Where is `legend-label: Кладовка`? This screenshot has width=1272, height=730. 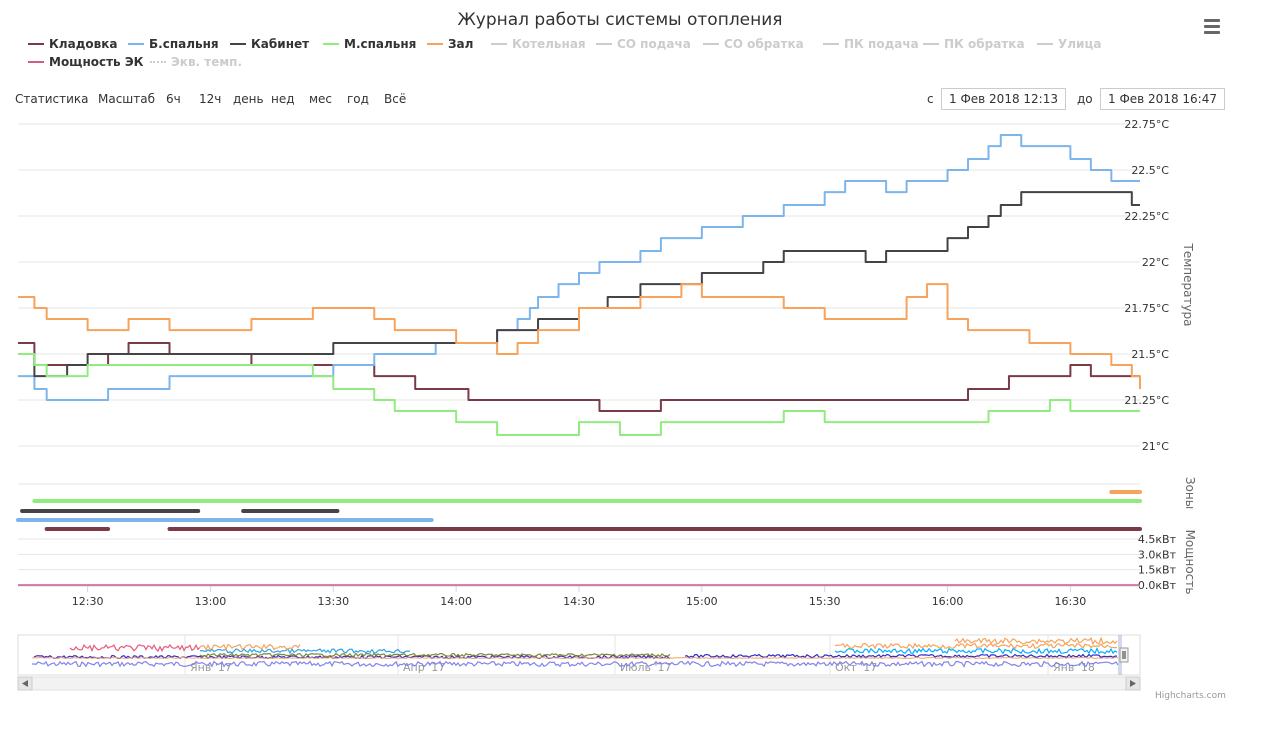
legend-label: Кладовка is located at coordinates (83, 44).